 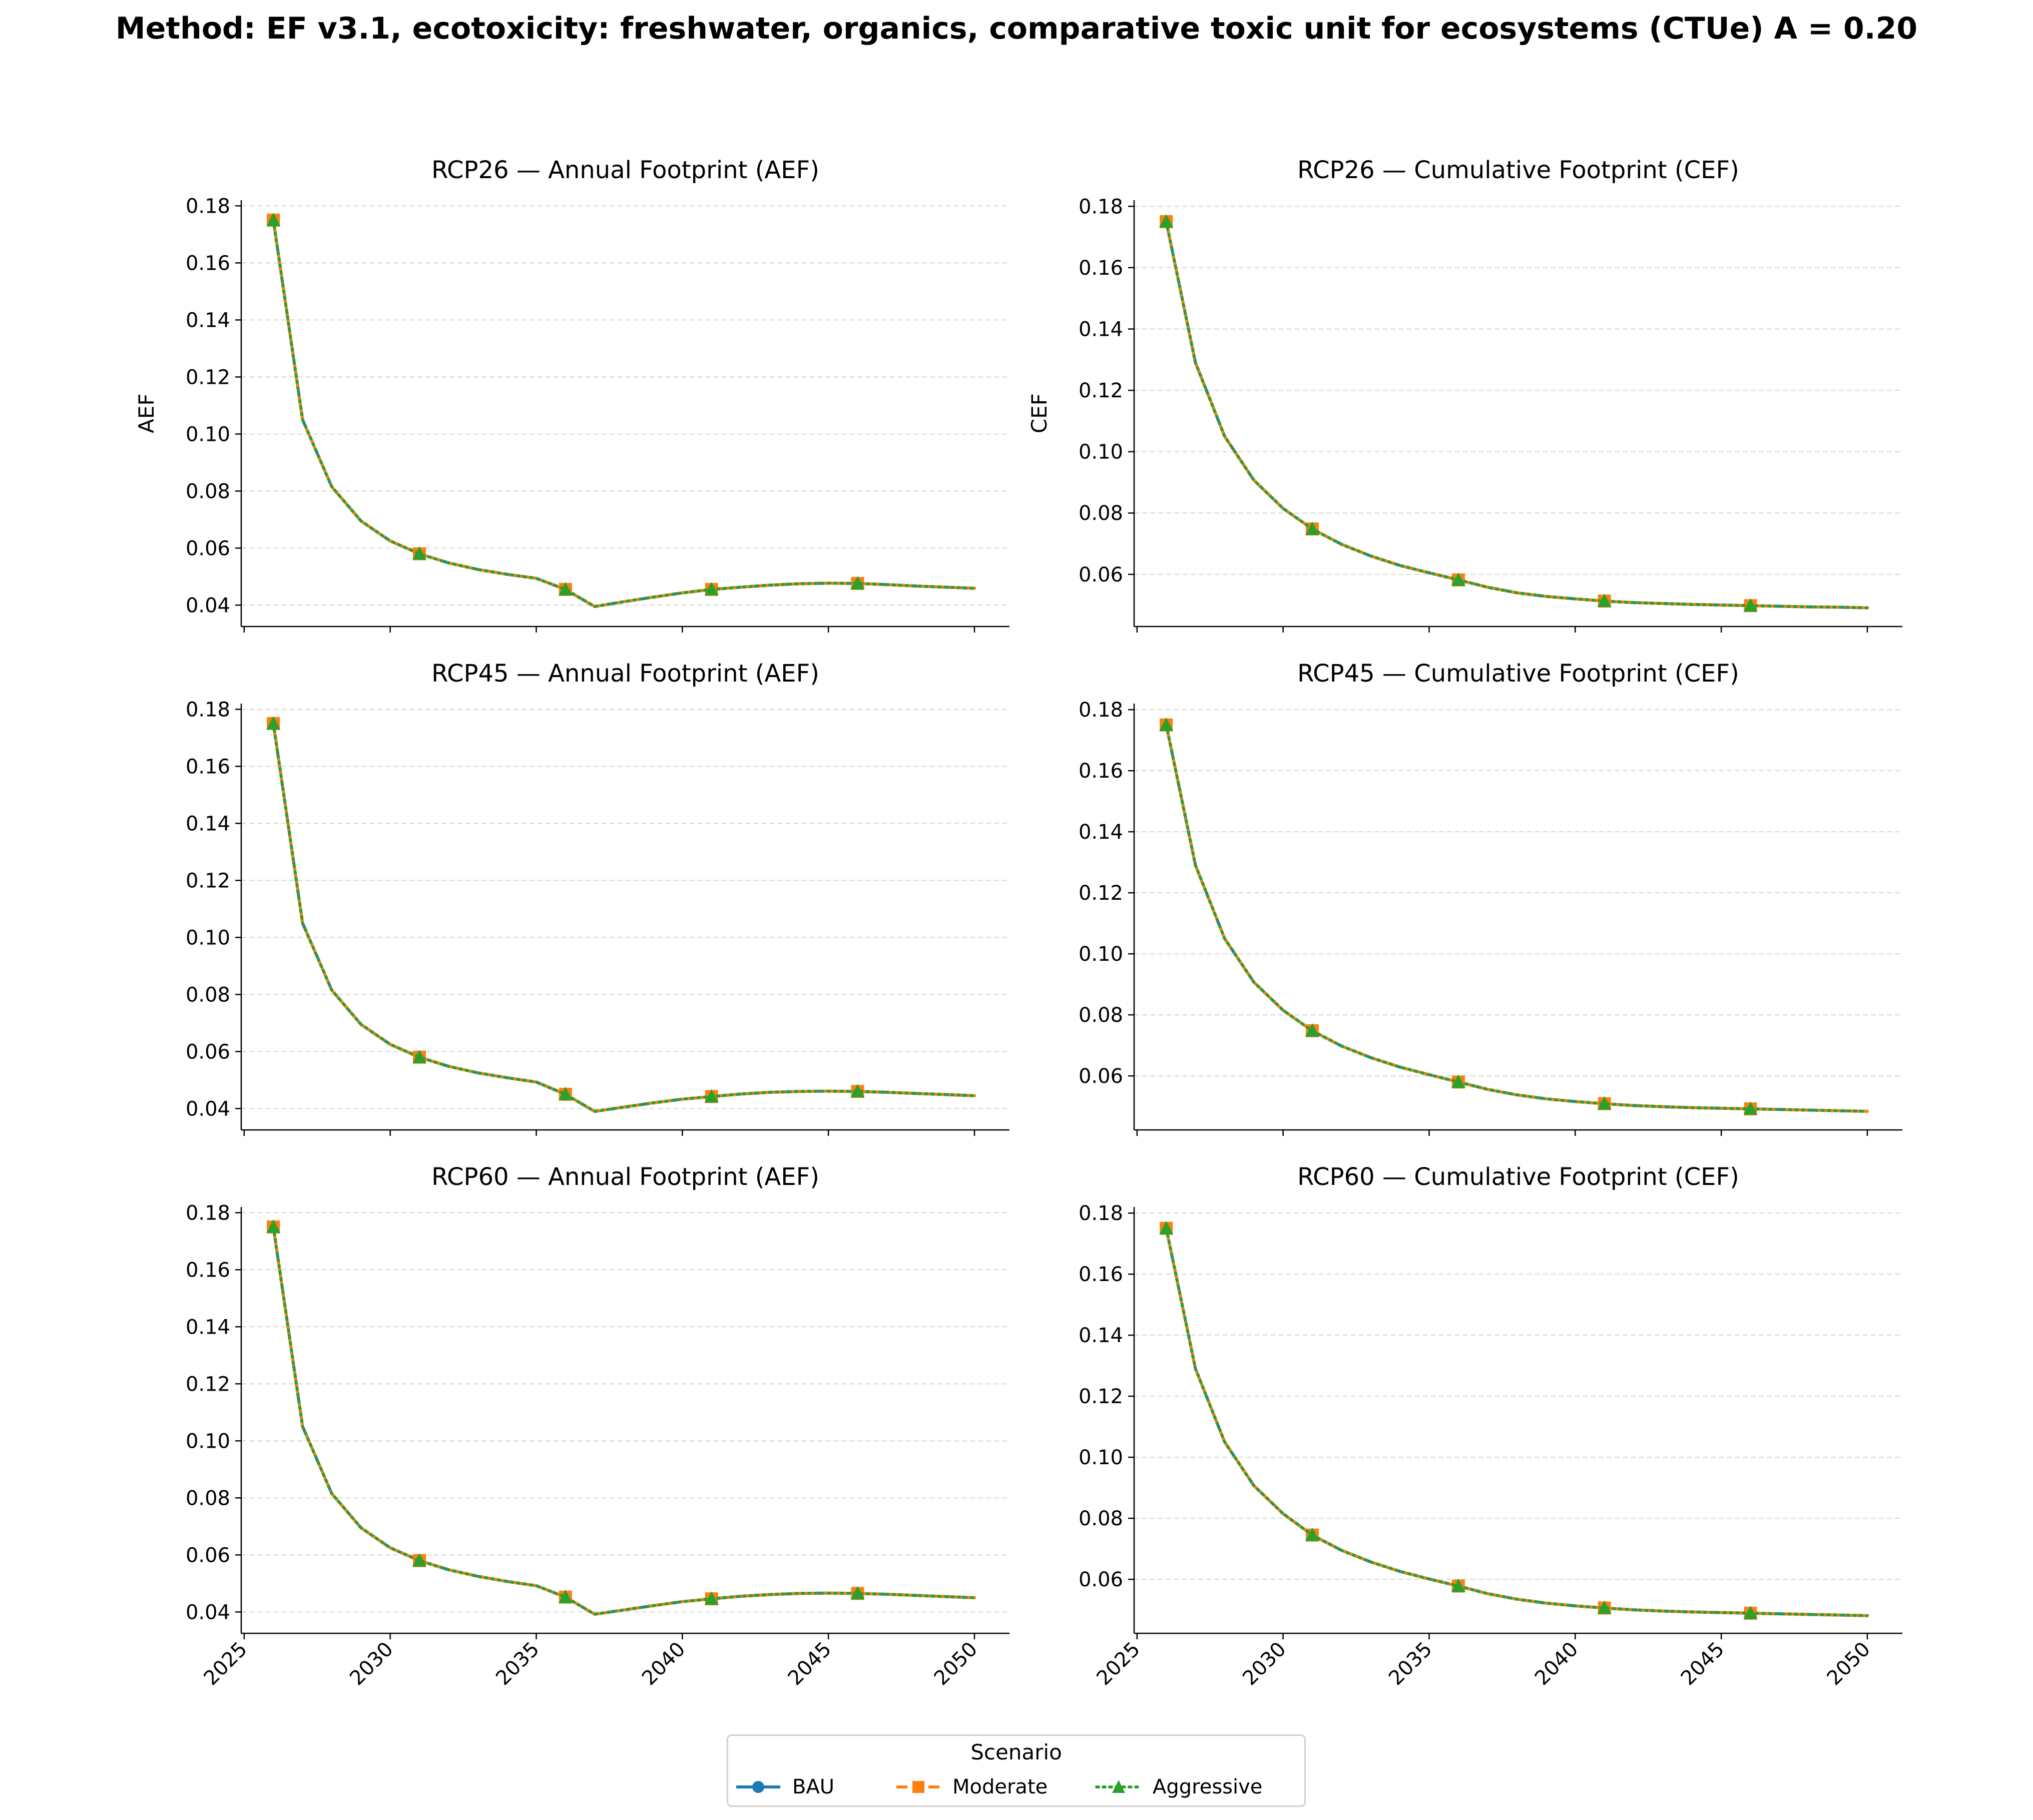 I want to click on legend-entry-bau: BAU, so click(x=783, y=1787).